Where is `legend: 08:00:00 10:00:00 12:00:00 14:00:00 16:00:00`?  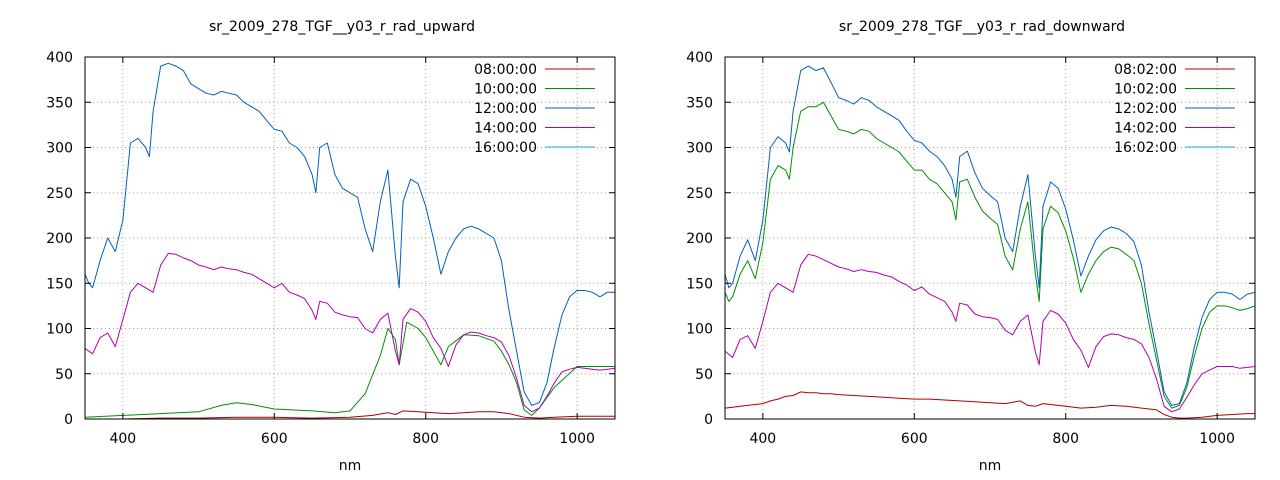
legend: 08:00:00 10:00:00 12:00:00 14:00:00 16:00:00 is located at coordinates (534, 109).